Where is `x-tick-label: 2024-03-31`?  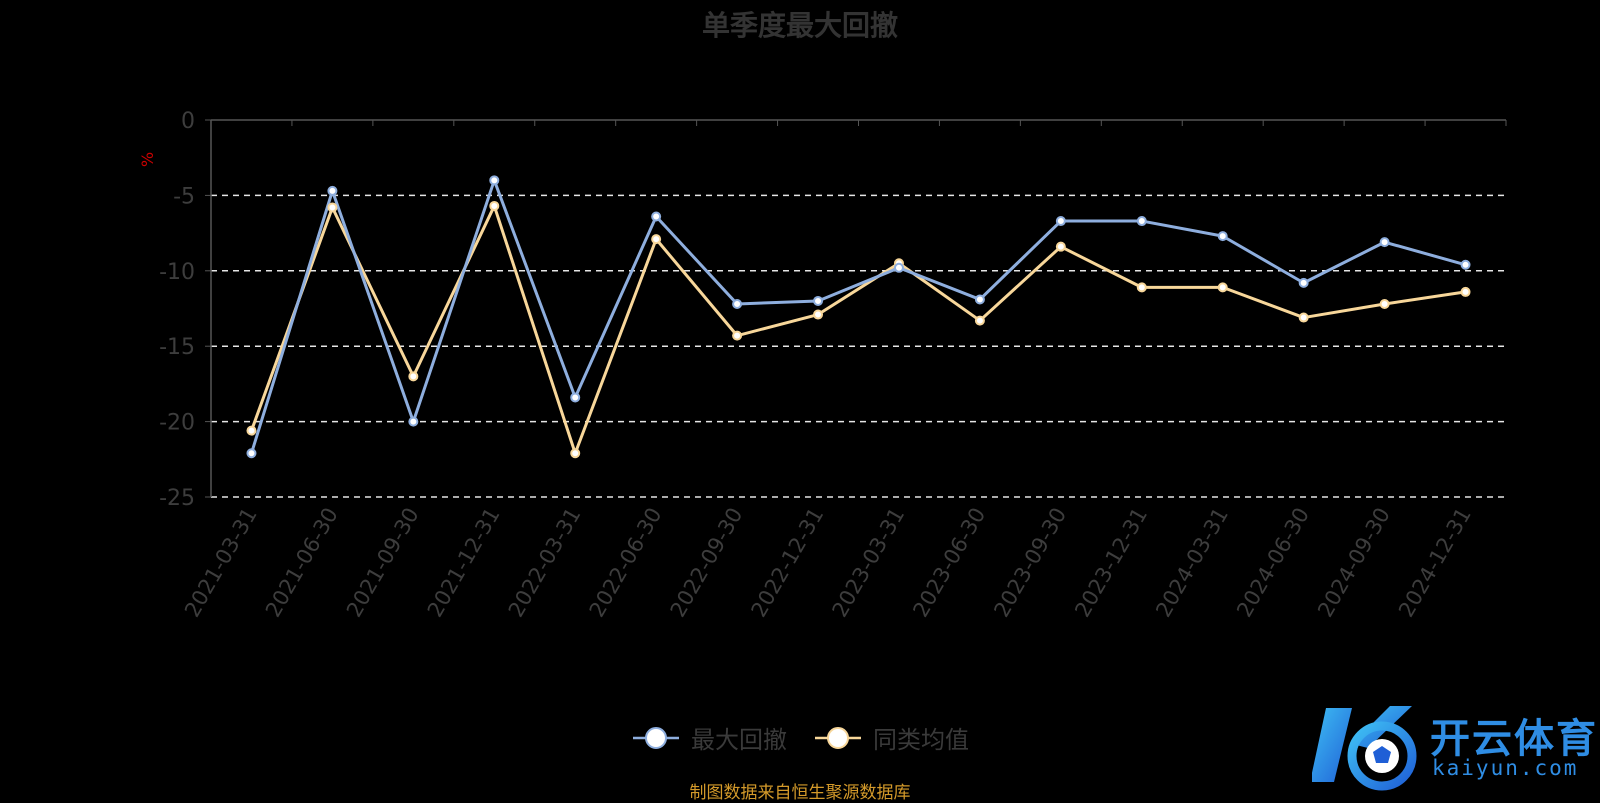
x-tick-label: 2024-03-31 is located at coordinates (1192, 563).